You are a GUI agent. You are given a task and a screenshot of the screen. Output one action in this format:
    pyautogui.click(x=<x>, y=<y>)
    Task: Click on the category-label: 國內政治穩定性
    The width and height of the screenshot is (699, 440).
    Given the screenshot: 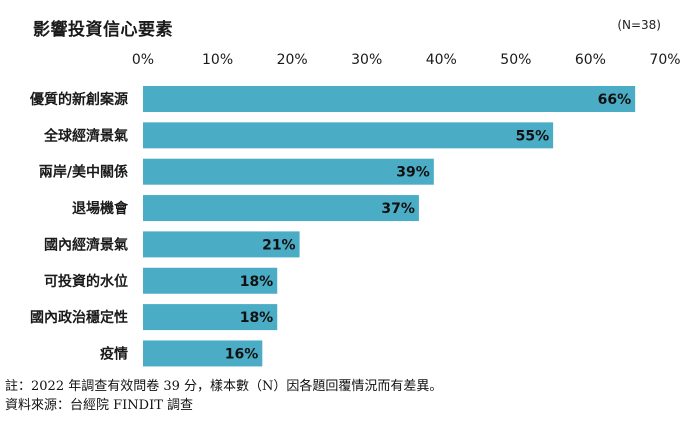 What is the action you would take?
    pyautogui.click(x=79, y=317)
    